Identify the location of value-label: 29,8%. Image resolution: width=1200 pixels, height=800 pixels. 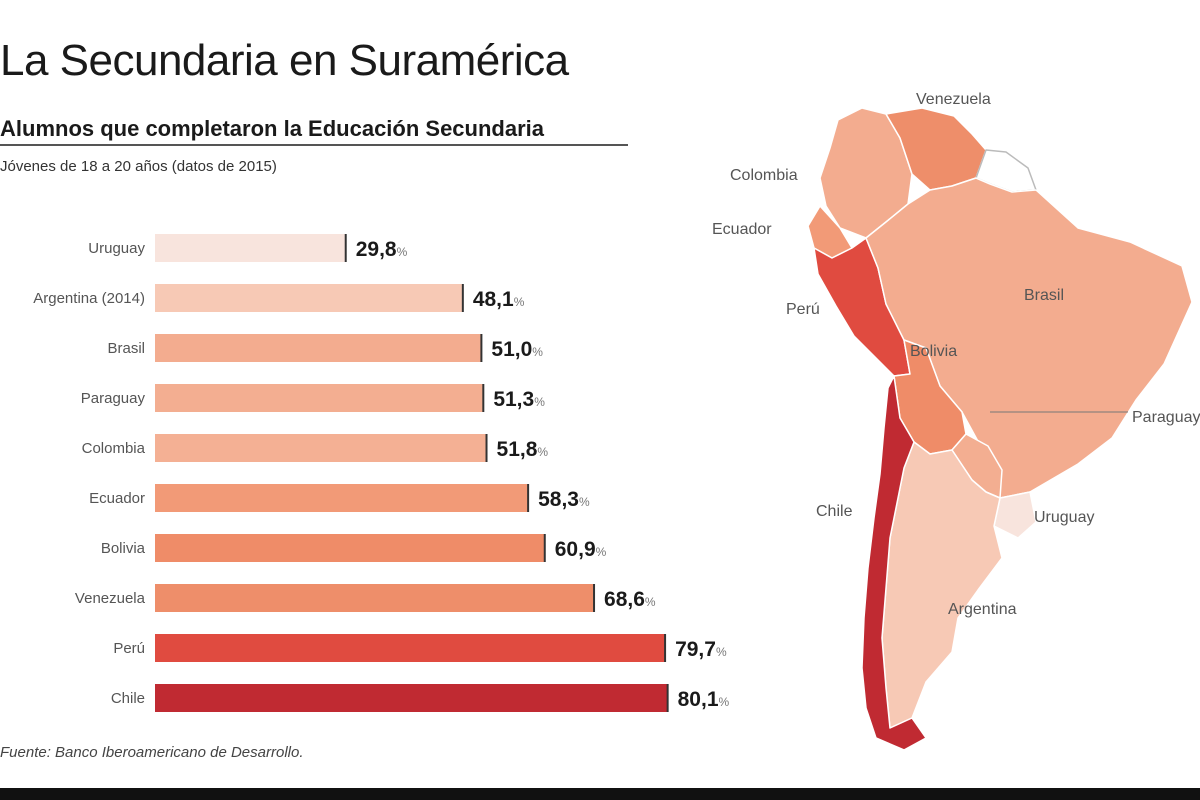
(382, 249).